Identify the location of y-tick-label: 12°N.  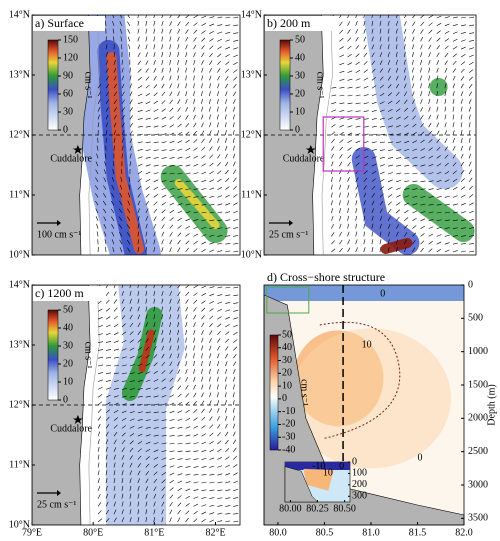
(19, 404).